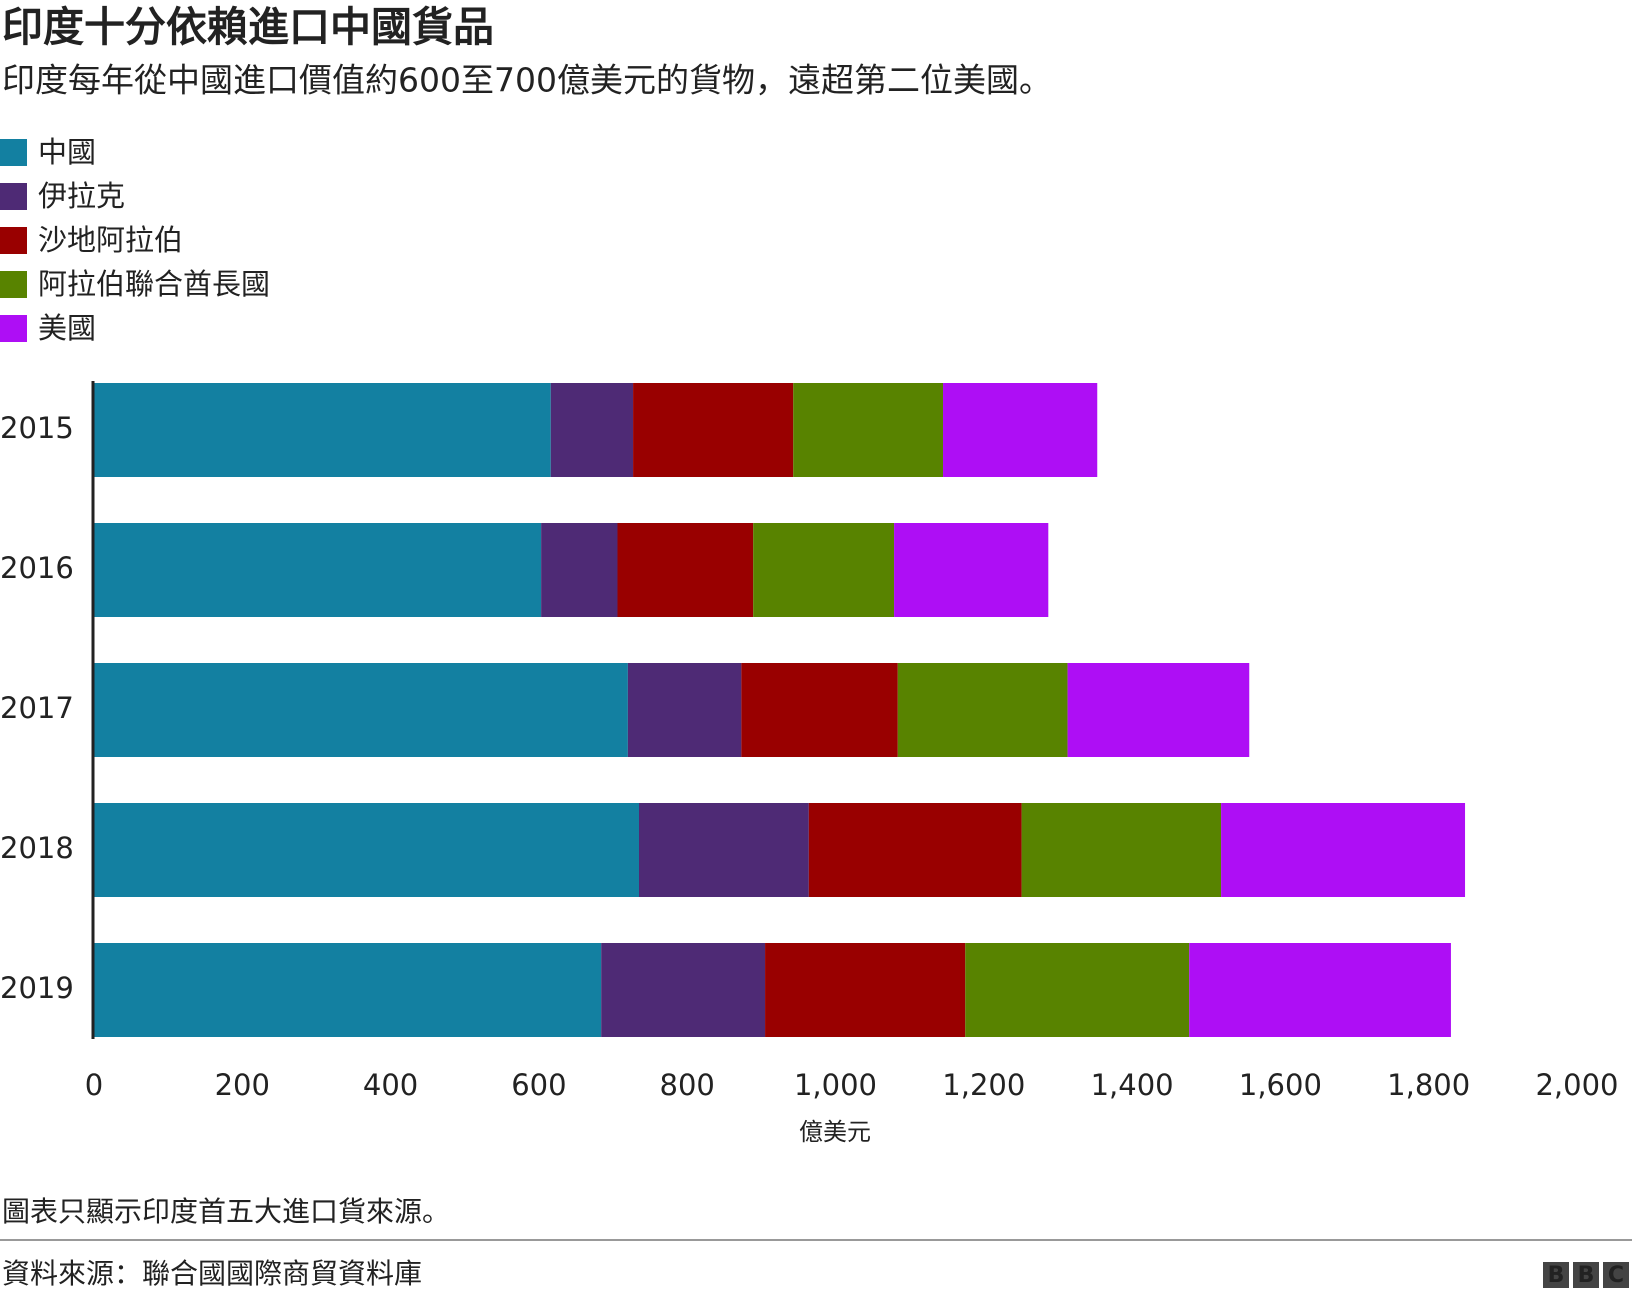 Image resolution: width=1632 pixels, height=1302 pixels. I want to click on x-tick-label: 800, so click(687, 1085).